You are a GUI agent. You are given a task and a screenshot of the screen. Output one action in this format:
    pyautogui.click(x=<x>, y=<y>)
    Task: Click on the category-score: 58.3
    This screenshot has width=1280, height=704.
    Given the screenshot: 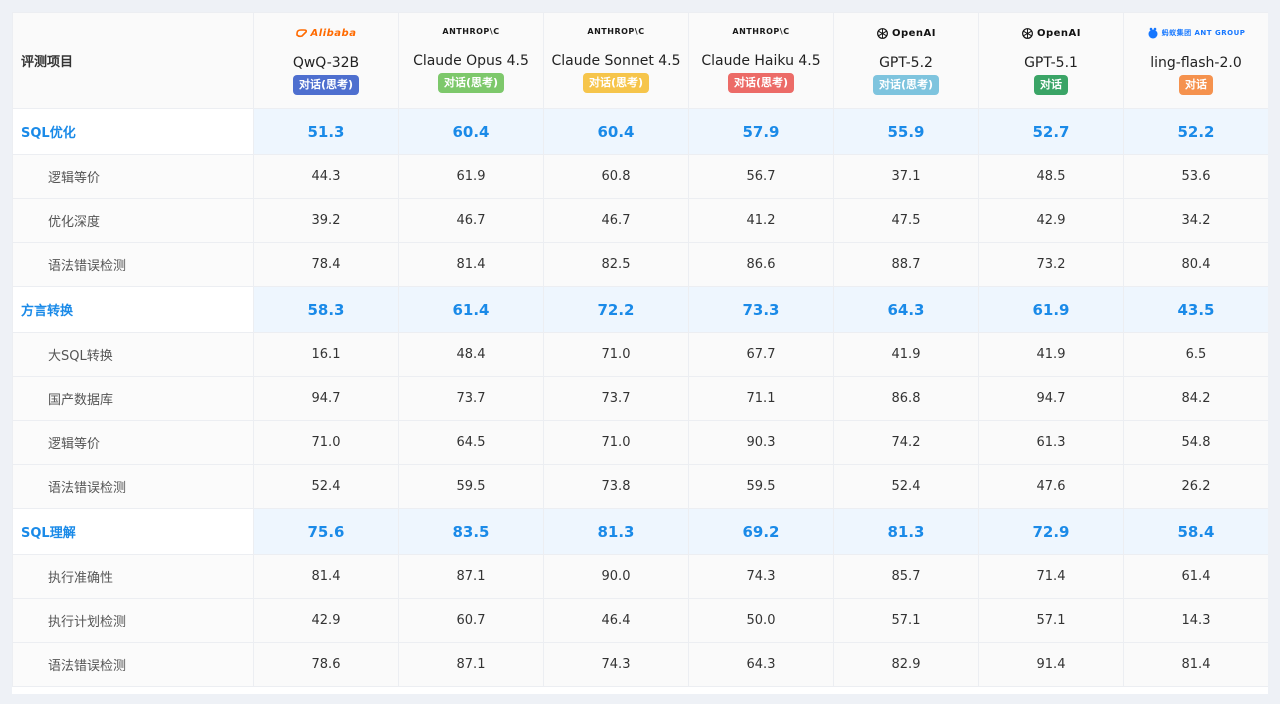 What is the action you would take?
    pyautogui.click(x=326, y=309)
    